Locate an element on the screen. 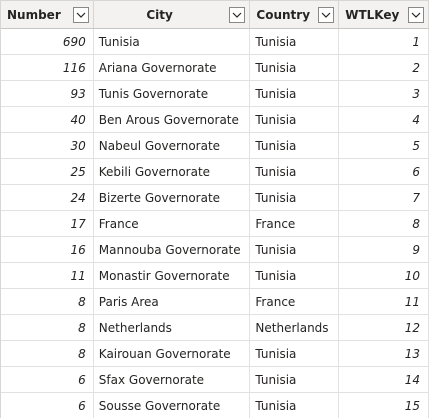 The height and width of the screenshot is (418, 430). table-row: 40 Ben Arous Governorate Tunisia 4 is located at coordinates (215, 120).